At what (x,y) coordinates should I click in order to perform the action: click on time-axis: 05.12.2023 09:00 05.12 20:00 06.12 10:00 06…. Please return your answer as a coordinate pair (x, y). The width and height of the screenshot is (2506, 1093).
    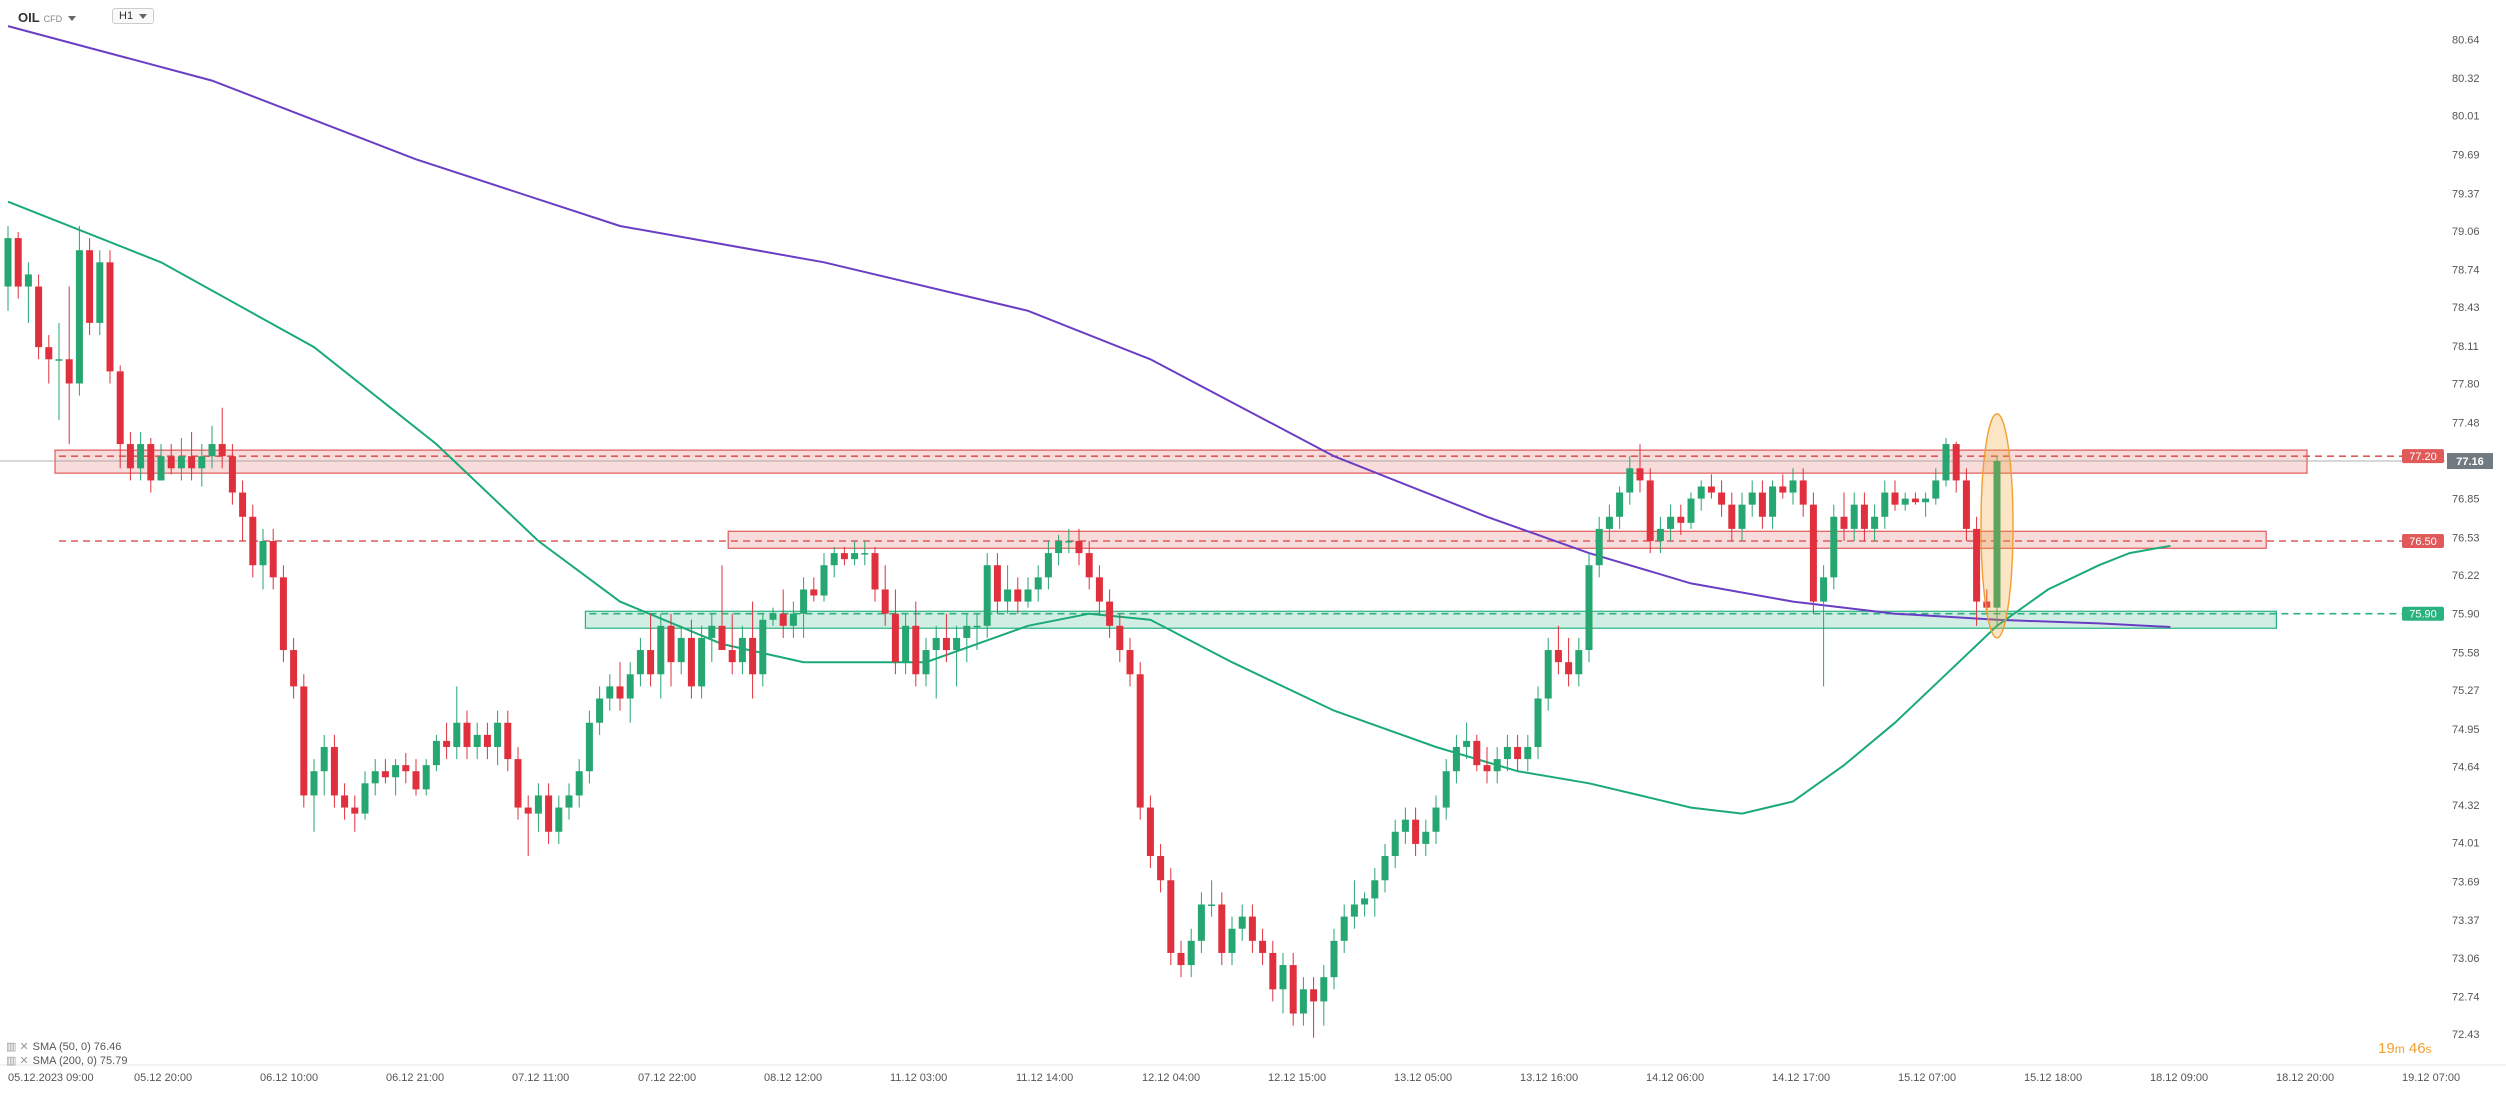
    Looking at the image, I should click on (1253, 1074).